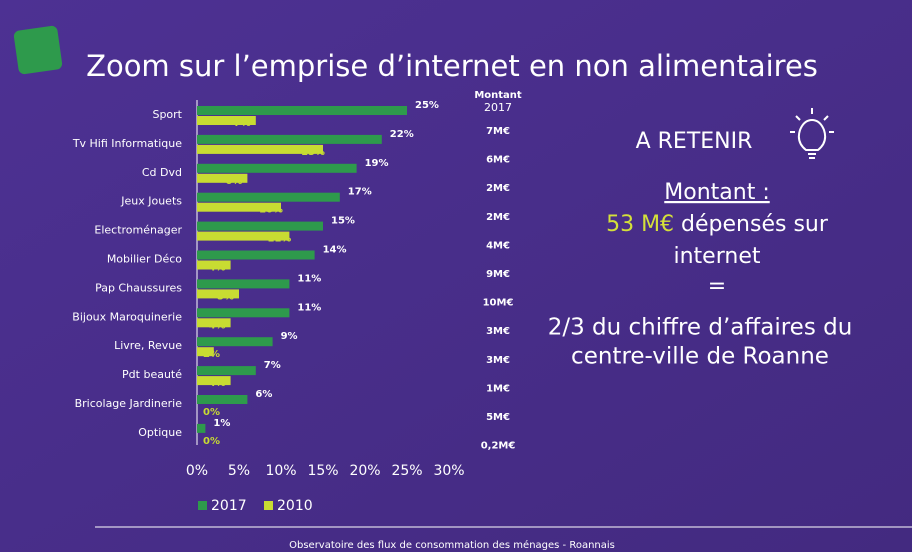 The width and height of the screenshot is (912, 552). I want to click on logo-badge, so click(38, 50).